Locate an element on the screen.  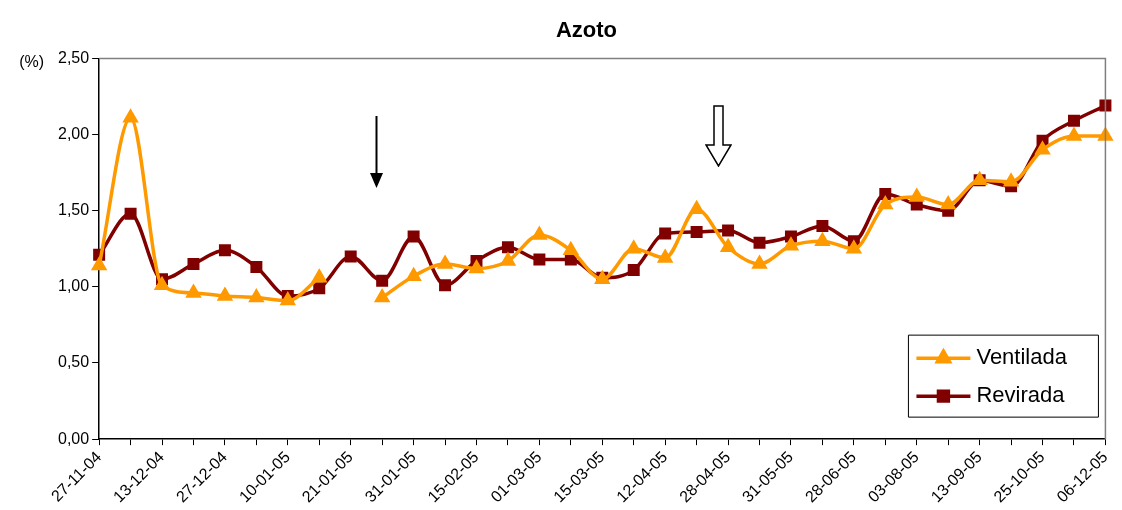
y-tick-label: 1,00 is located at coordinates (74, 286).